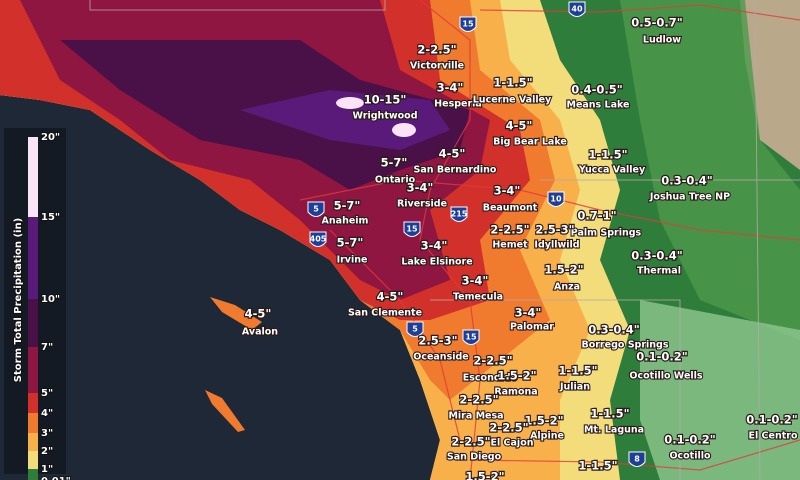  Describe the element at coordinates (530, 142) in the screenshot. I see `place-name: Big Bear Lake` at that location.